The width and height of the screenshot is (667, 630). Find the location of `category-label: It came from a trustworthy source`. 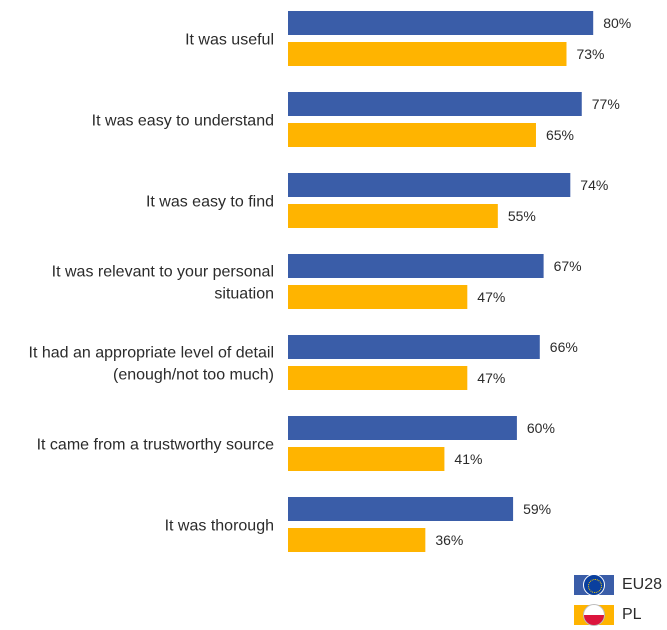

category-label: It came from a trustworthy source is located at coordinates (156, 445).